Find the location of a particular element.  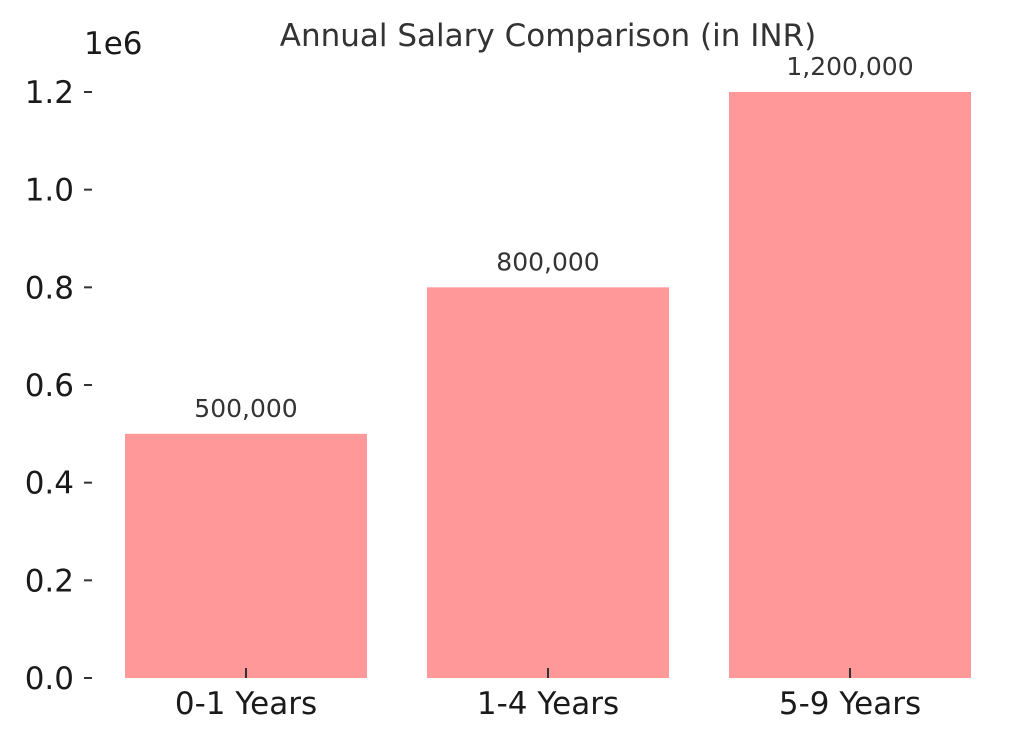

x-tick-label-3: 5-9 Years is located at coordinates (850, 704).